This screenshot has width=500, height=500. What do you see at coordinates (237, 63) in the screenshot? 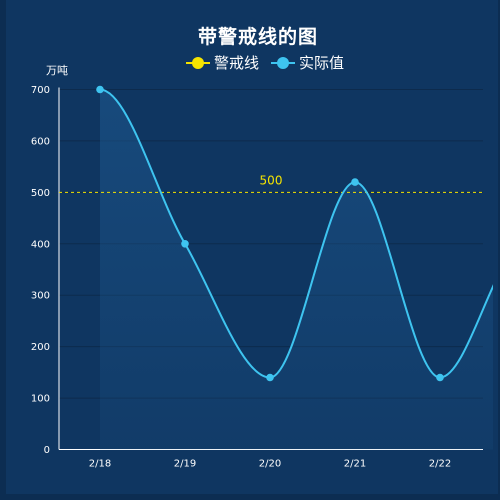
I see `legend-label-warning-line: 警戒线` at bounding box center [237, 63].